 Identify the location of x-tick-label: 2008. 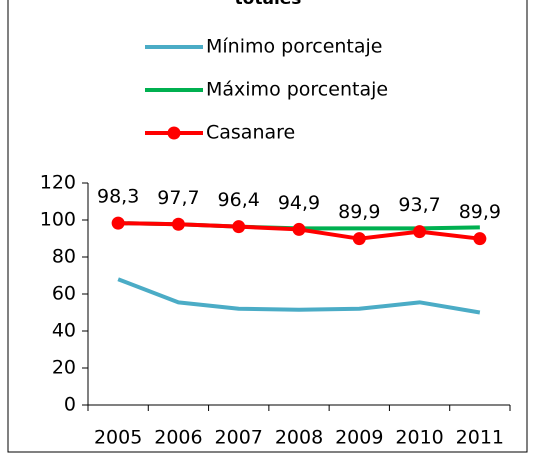
(299, 438).